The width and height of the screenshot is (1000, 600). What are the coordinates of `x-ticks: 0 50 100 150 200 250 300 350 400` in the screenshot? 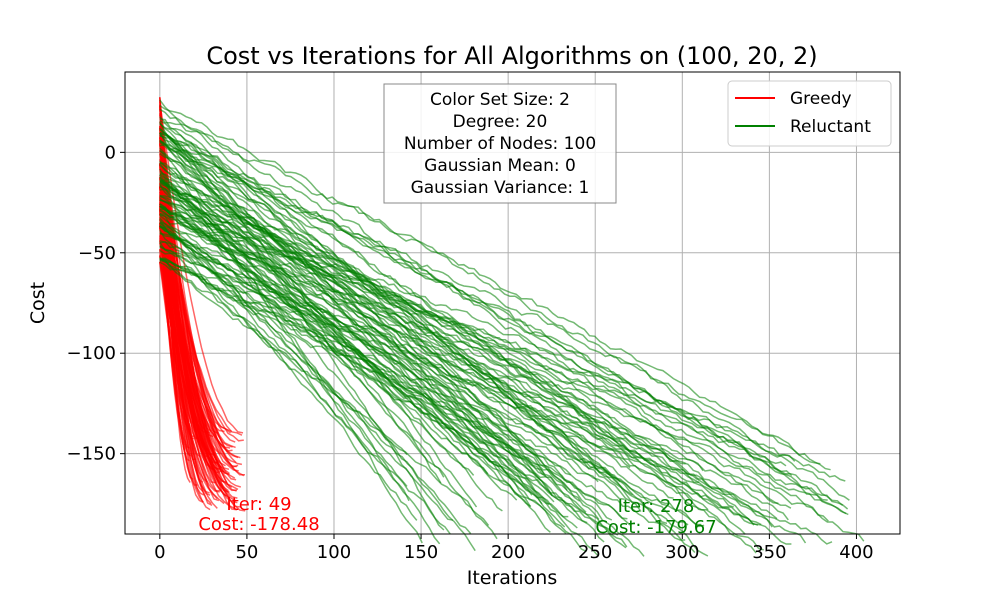 It's located at (514, 548).